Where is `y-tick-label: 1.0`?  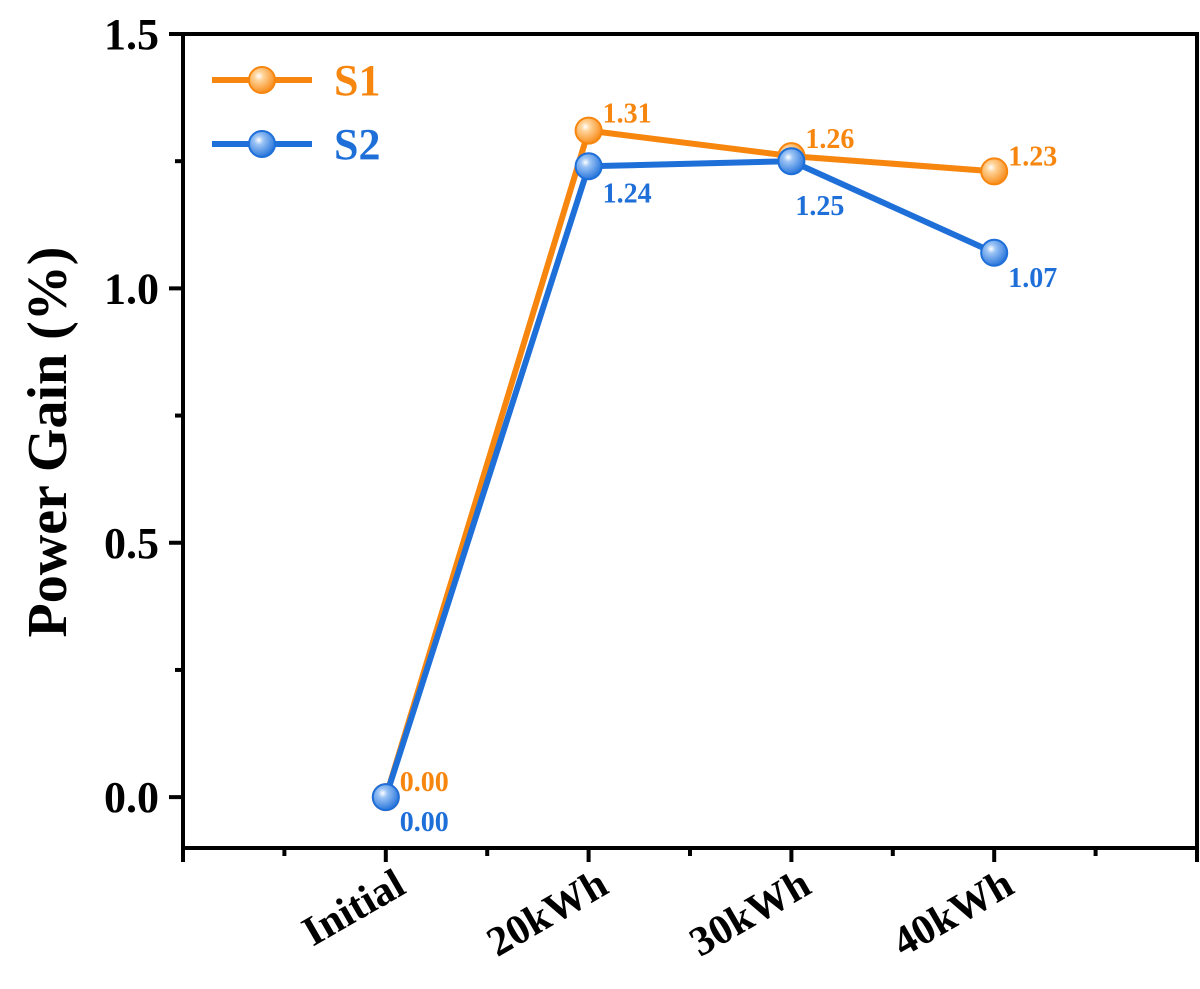 y-tick-label: 1.0 is located at coordinates (131, 288).